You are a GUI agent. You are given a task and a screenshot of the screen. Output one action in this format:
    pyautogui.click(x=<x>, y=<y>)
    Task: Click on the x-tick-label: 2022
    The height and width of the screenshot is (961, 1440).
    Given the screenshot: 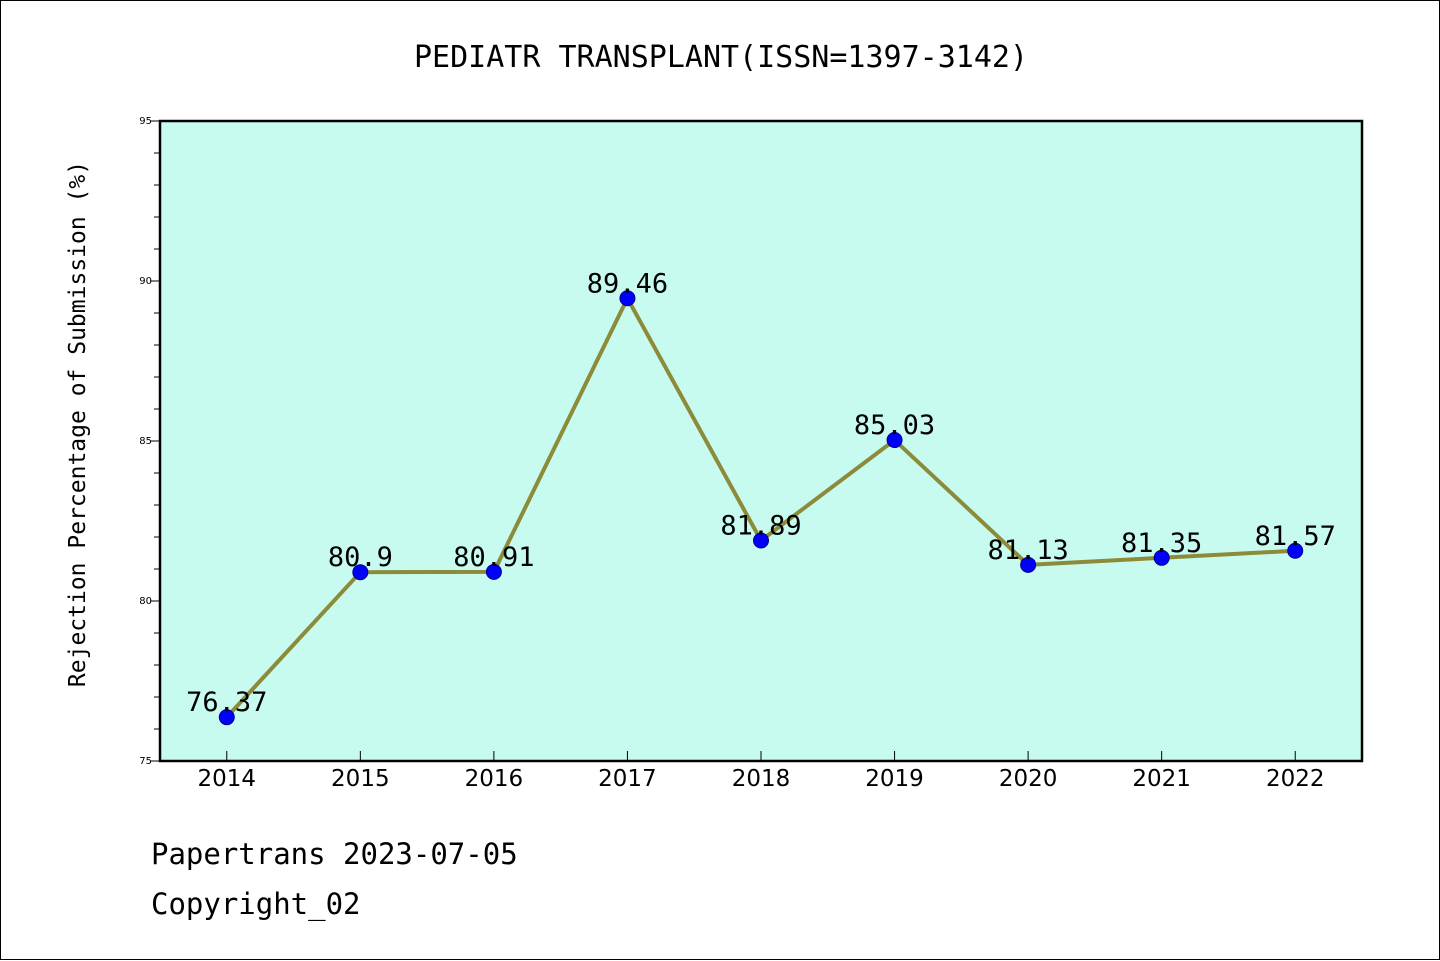 What is the action you would take?
    pyautogui.click(x=1295, y=779)
    